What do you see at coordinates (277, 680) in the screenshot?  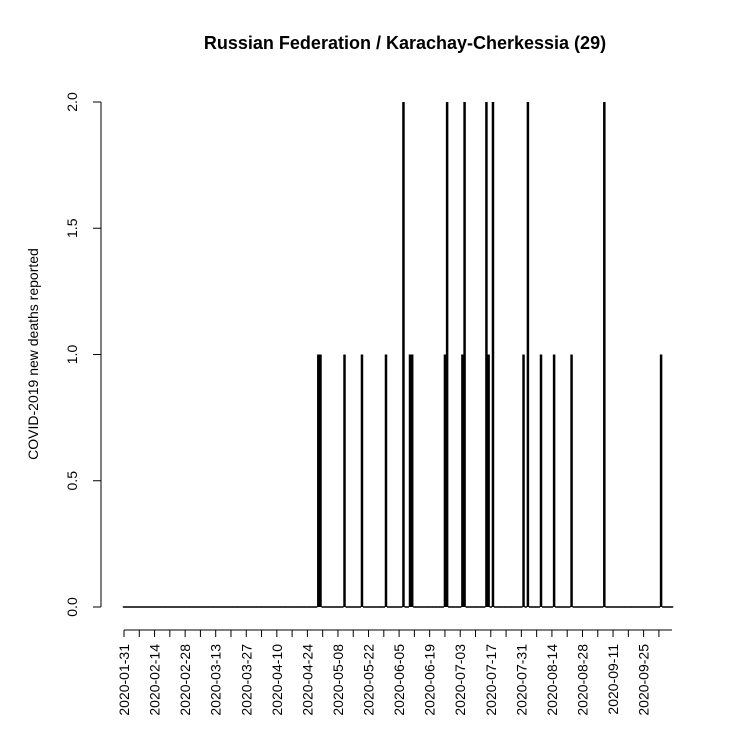 I see `x-tick-label: 2020-04-10` at bounding box center [277, 680].